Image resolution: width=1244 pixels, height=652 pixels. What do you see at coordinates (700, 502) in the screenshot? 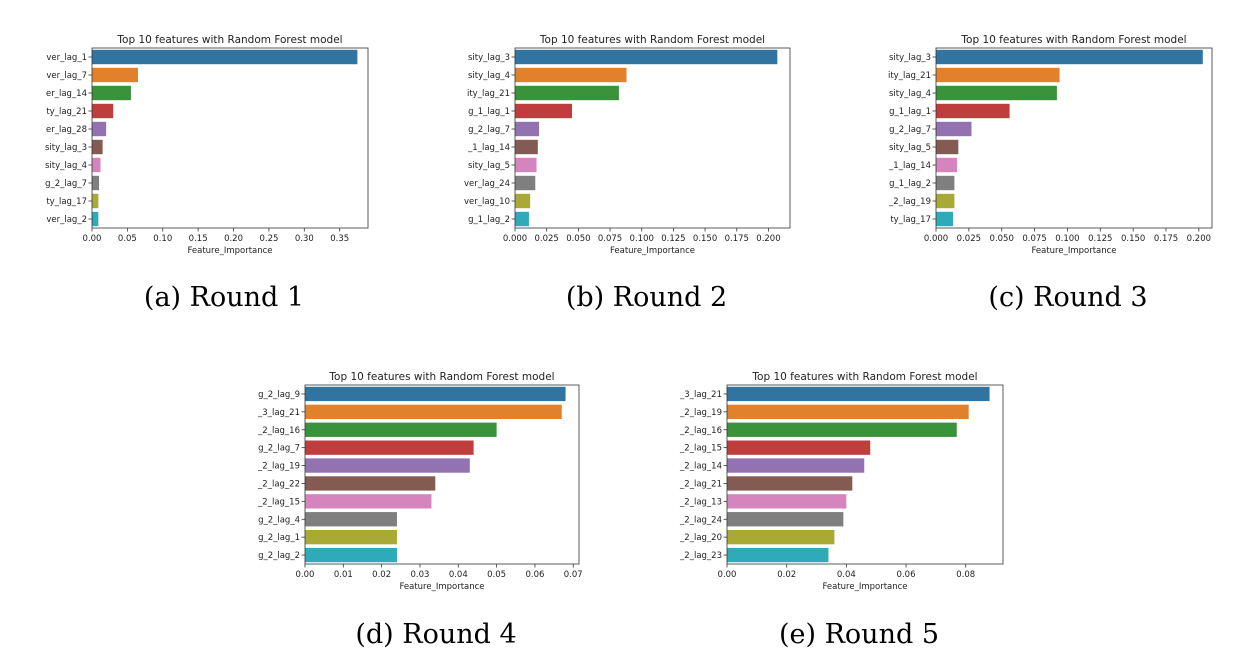
I see `category-label: _2_lag_13` at bounding box center [700, 502].